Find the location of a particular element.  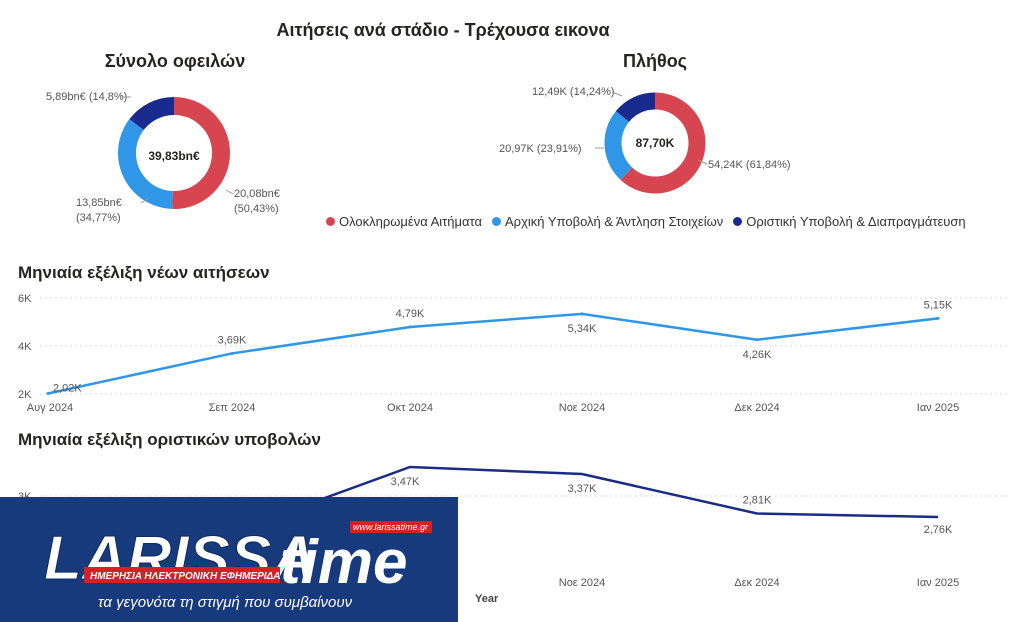

data-label: 5,34K is located at coordinates (582, 329).